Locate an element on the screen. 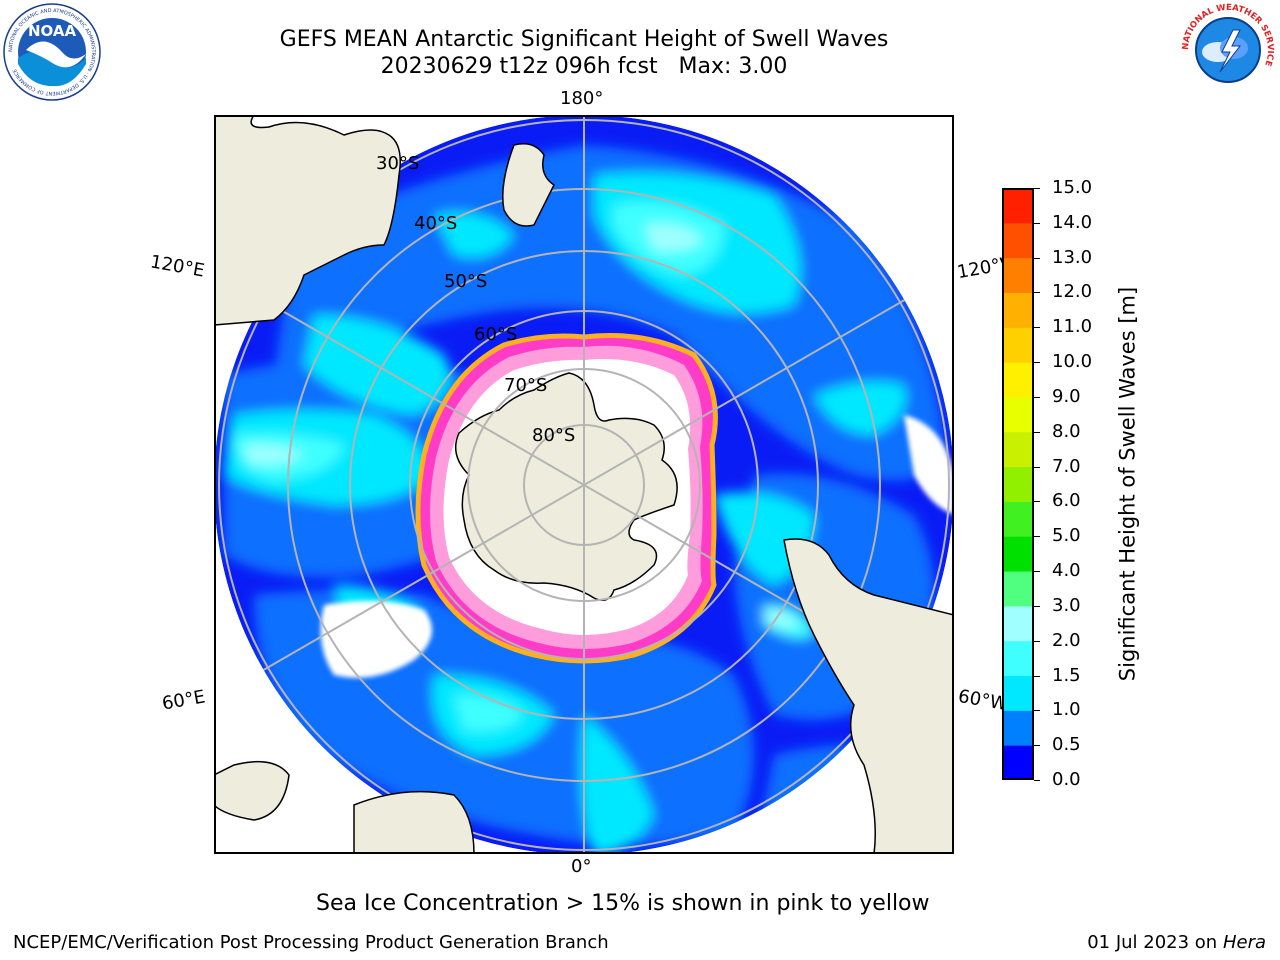  lat-label: 40°S is located at coordinates (435, 223).